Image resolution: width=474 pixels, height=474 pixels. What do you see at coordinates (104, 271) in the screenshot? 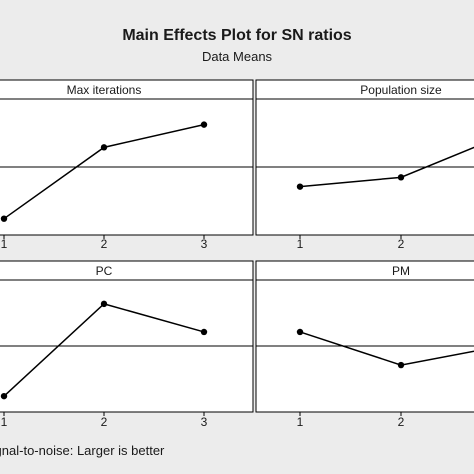
I see `panel-label: PC` at bounding box center [104, 271].